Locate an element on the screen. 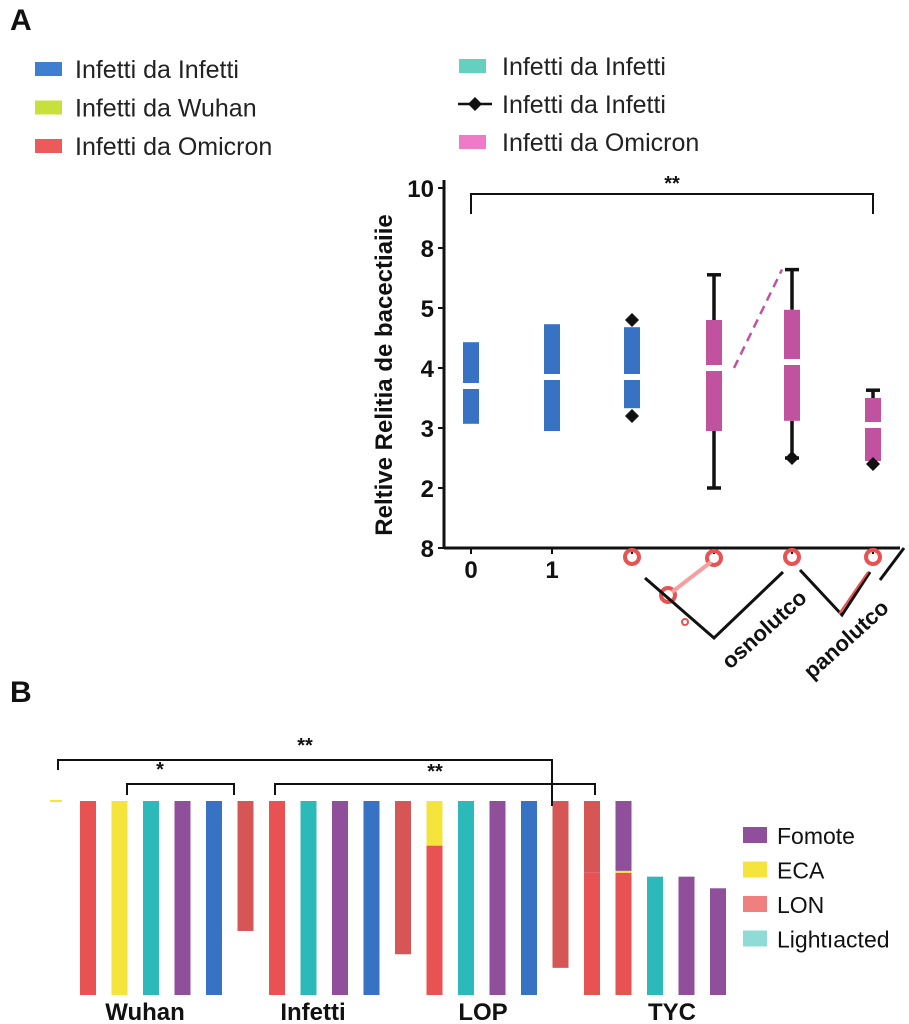 This screenshot has width=909, height=1024. significance-label: * is located at coordinates (160, 770).